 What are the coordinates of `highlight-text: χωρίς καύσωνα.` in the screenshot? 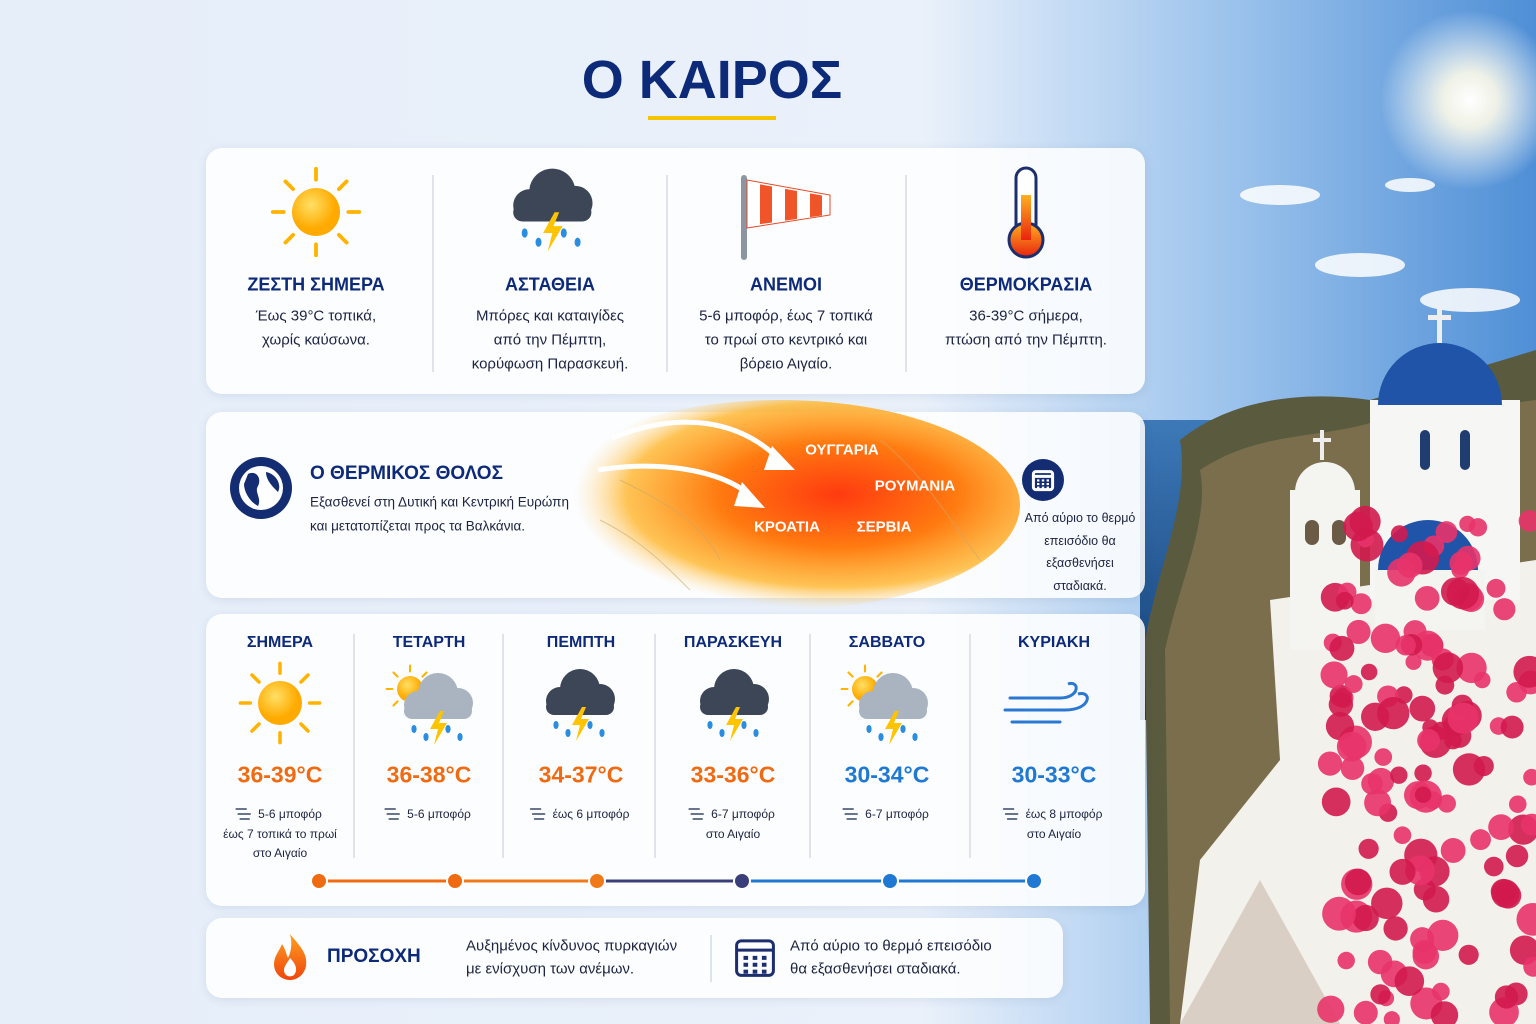 It's located at (316, 340).